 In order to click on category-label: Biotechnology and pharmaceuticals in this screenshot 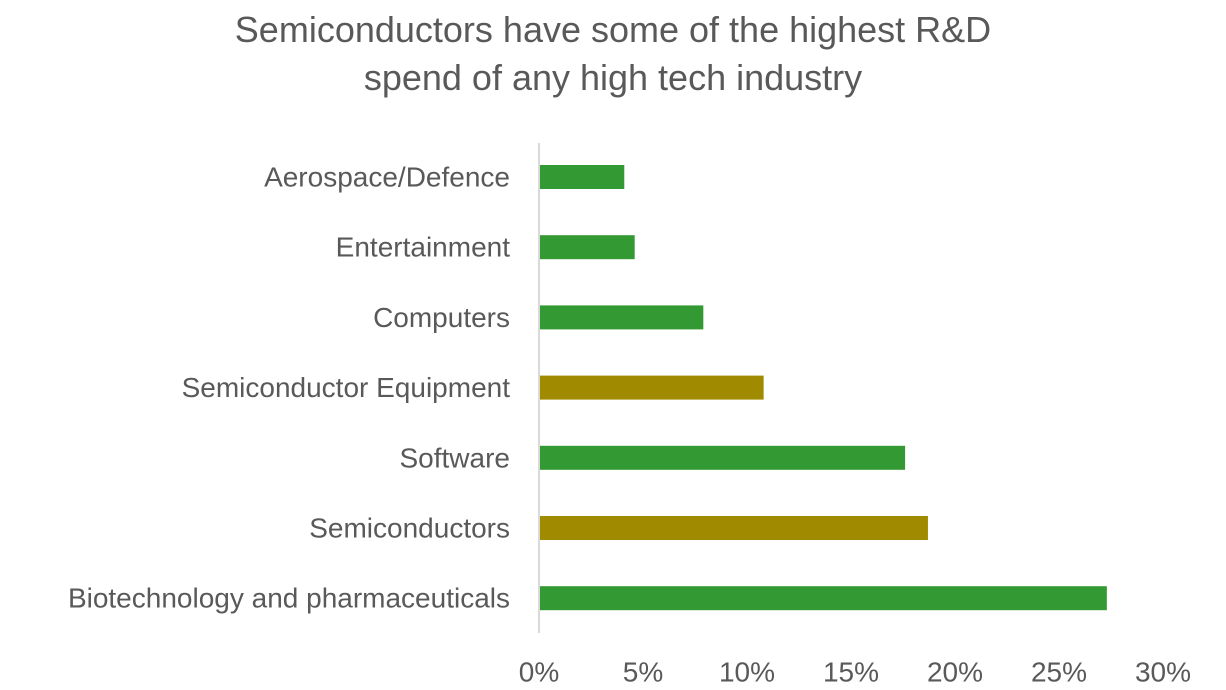, I will do `click(289, 598)`.